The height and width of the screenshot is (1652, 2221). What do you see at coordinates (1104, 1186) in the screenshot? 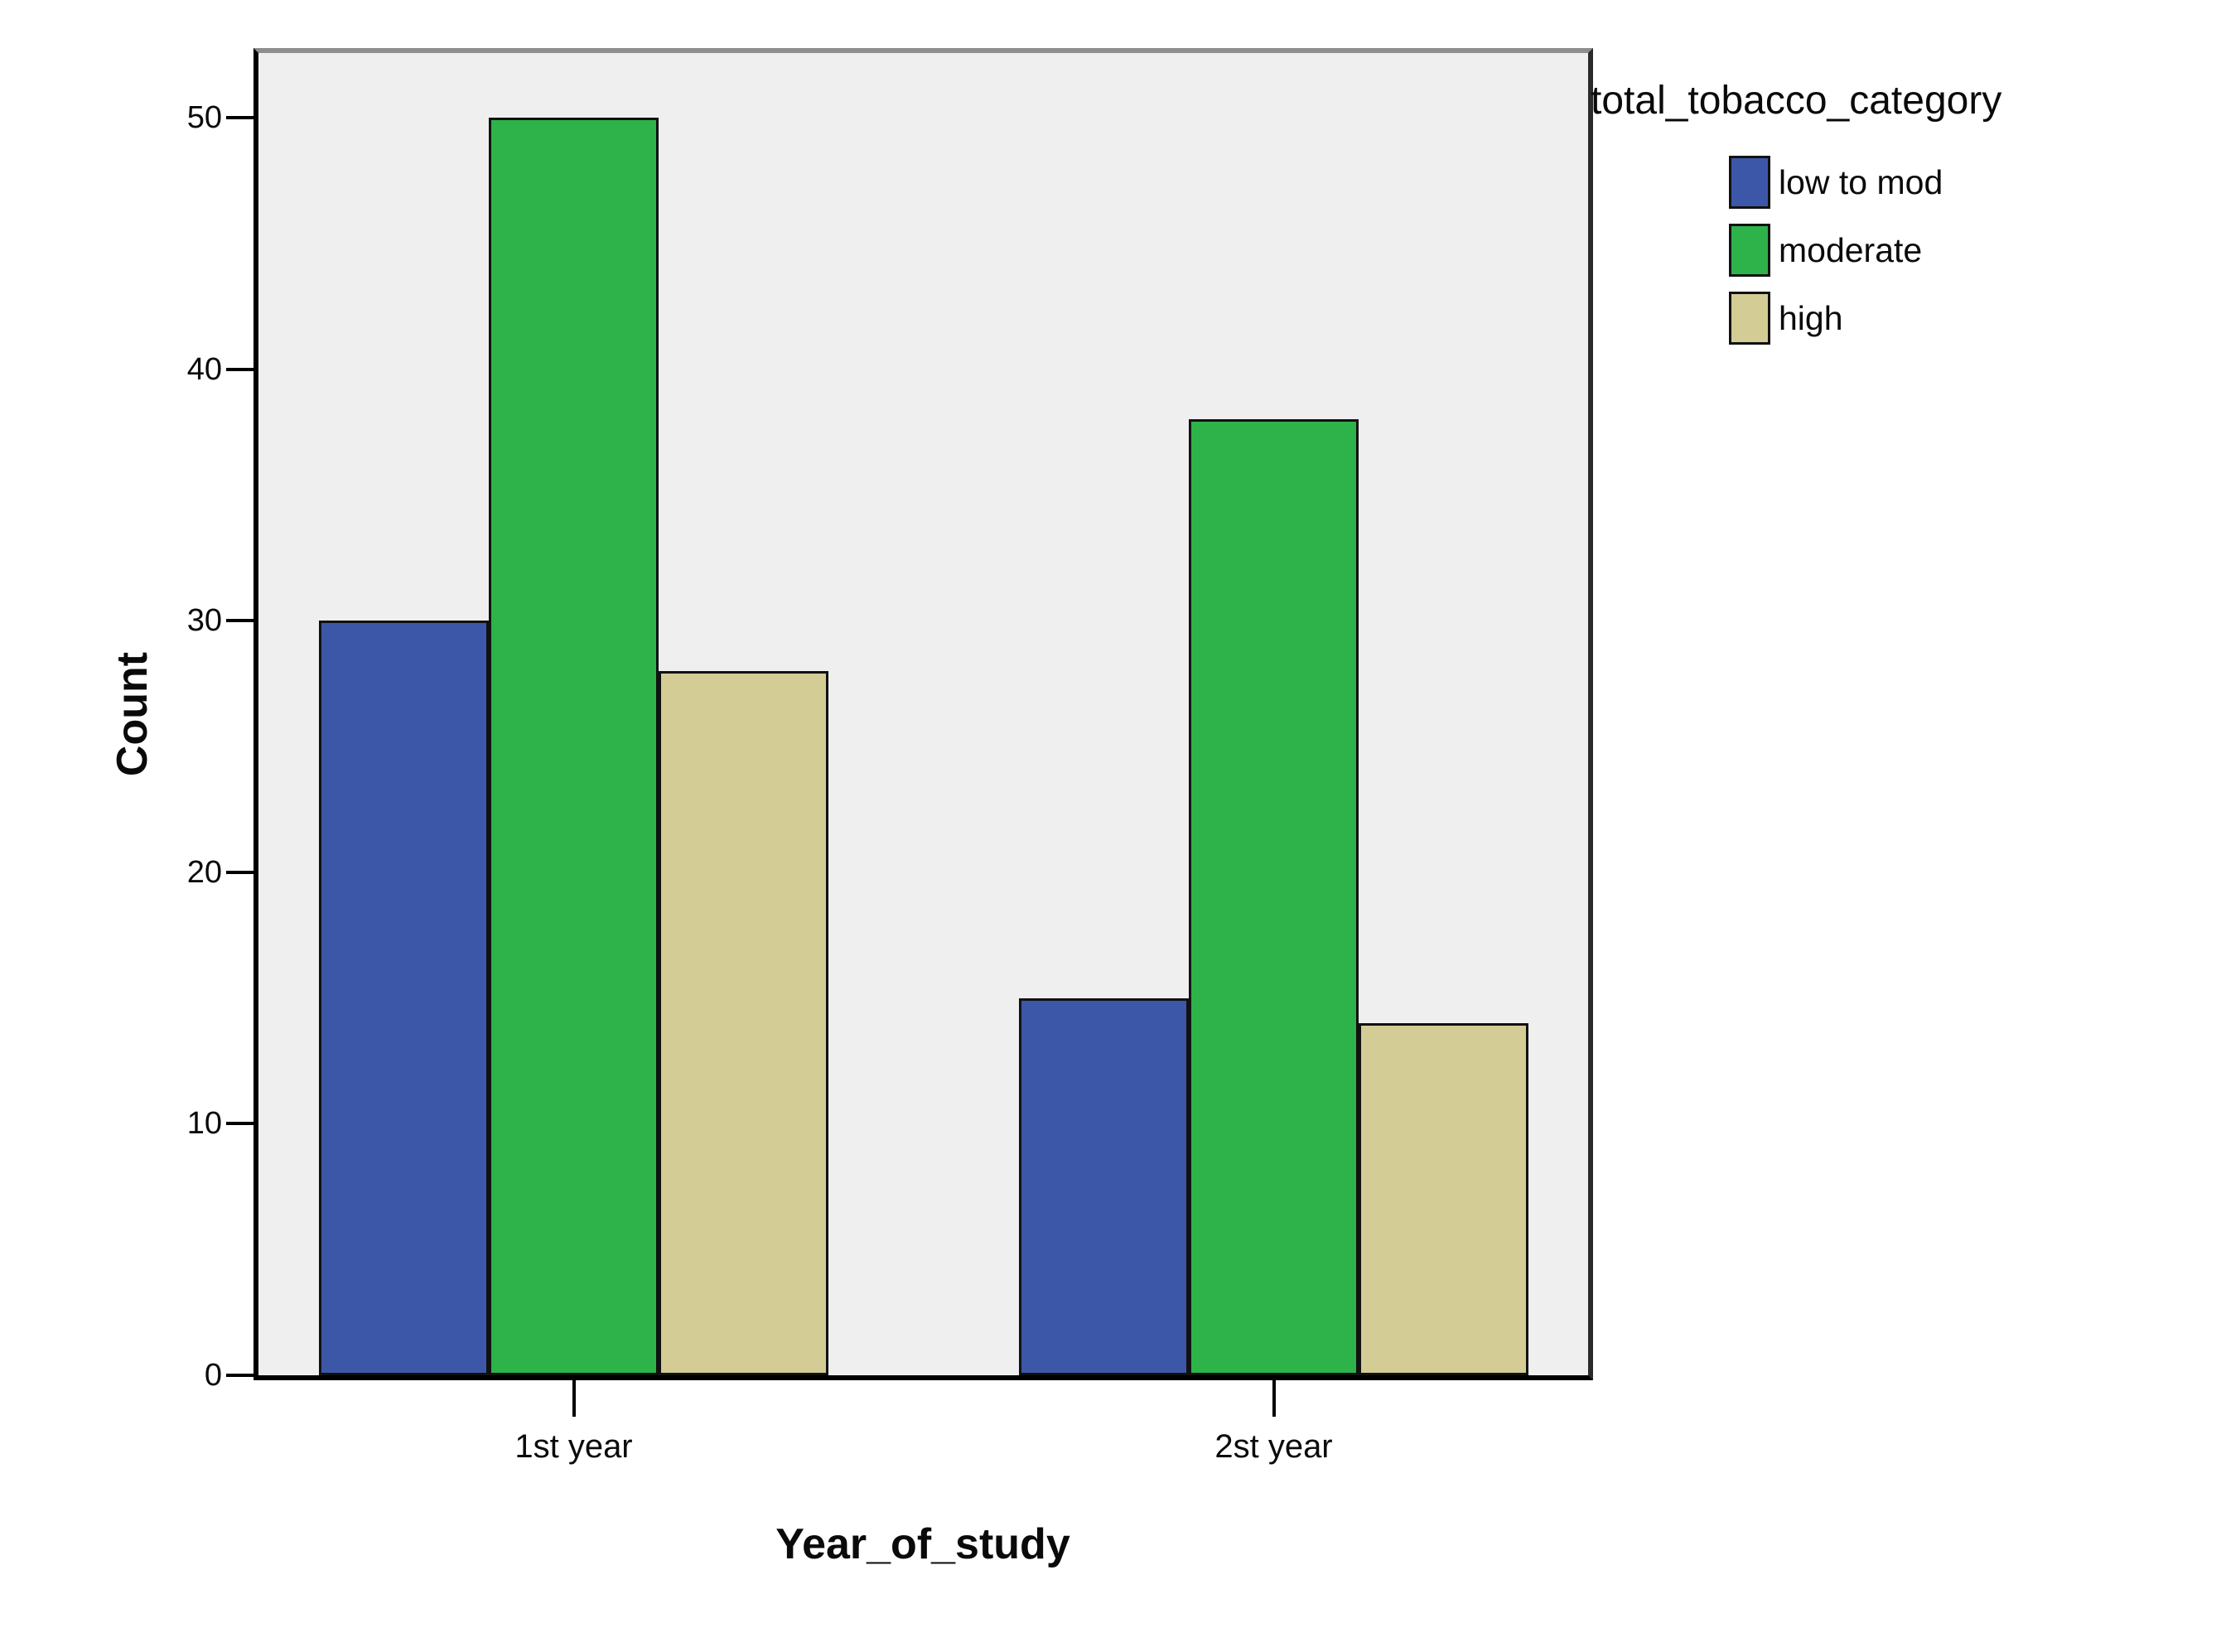
I see `bar-low-to-mod-2st-year` at bounding box center [1104, 1186].